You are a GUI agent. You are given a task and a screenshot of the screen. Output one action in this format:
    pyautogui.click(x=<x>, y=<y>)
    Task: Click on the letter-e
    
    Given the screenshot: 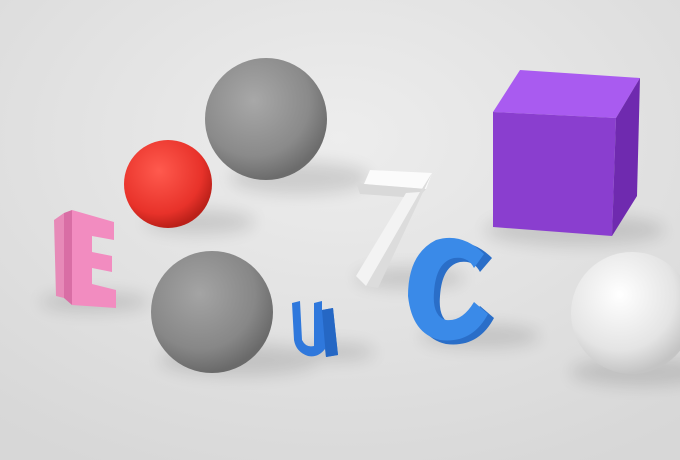 What is the action you would take?
    pyautogui.click(x=85, y=259)
    